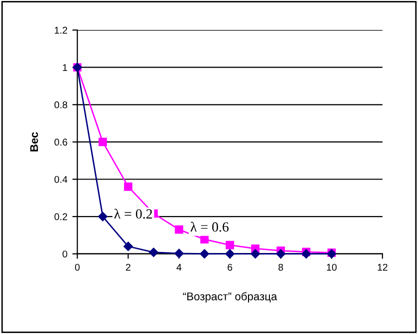 This screenshot has height=334, width=418. I want to click on x-tick-label: 10, so click(331, 267).